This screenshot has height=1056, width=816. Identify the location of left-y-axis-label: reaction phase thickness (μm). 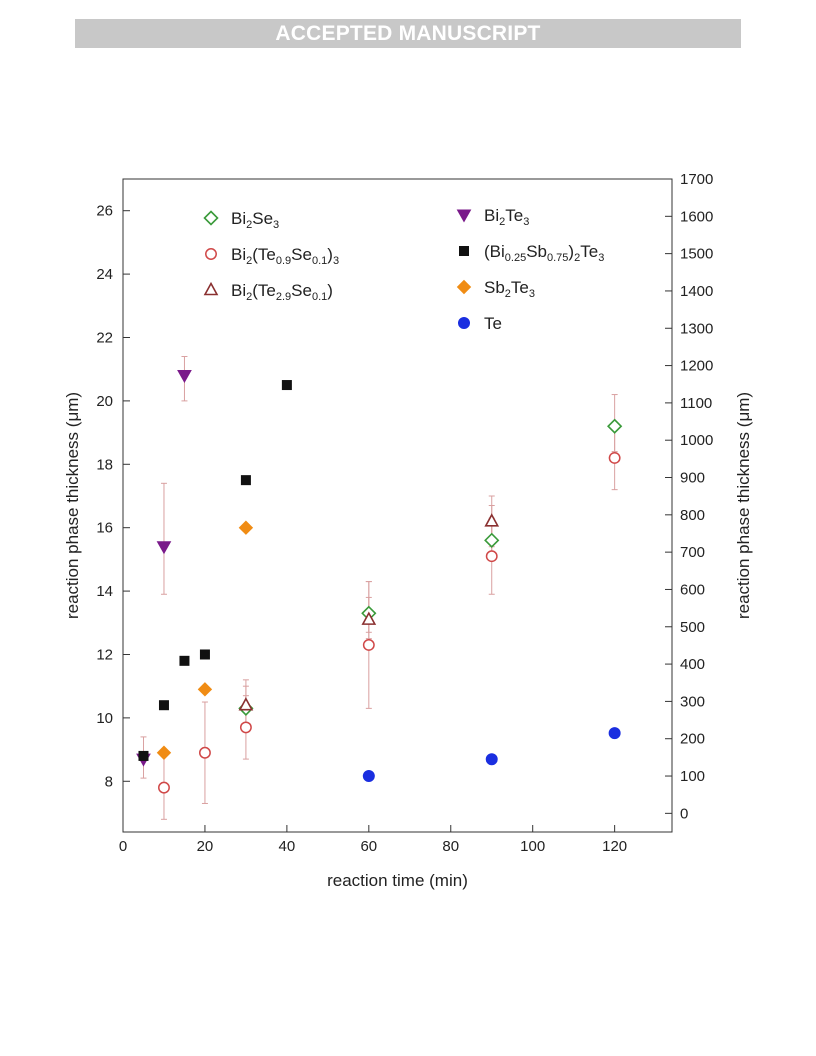
(72, 505).